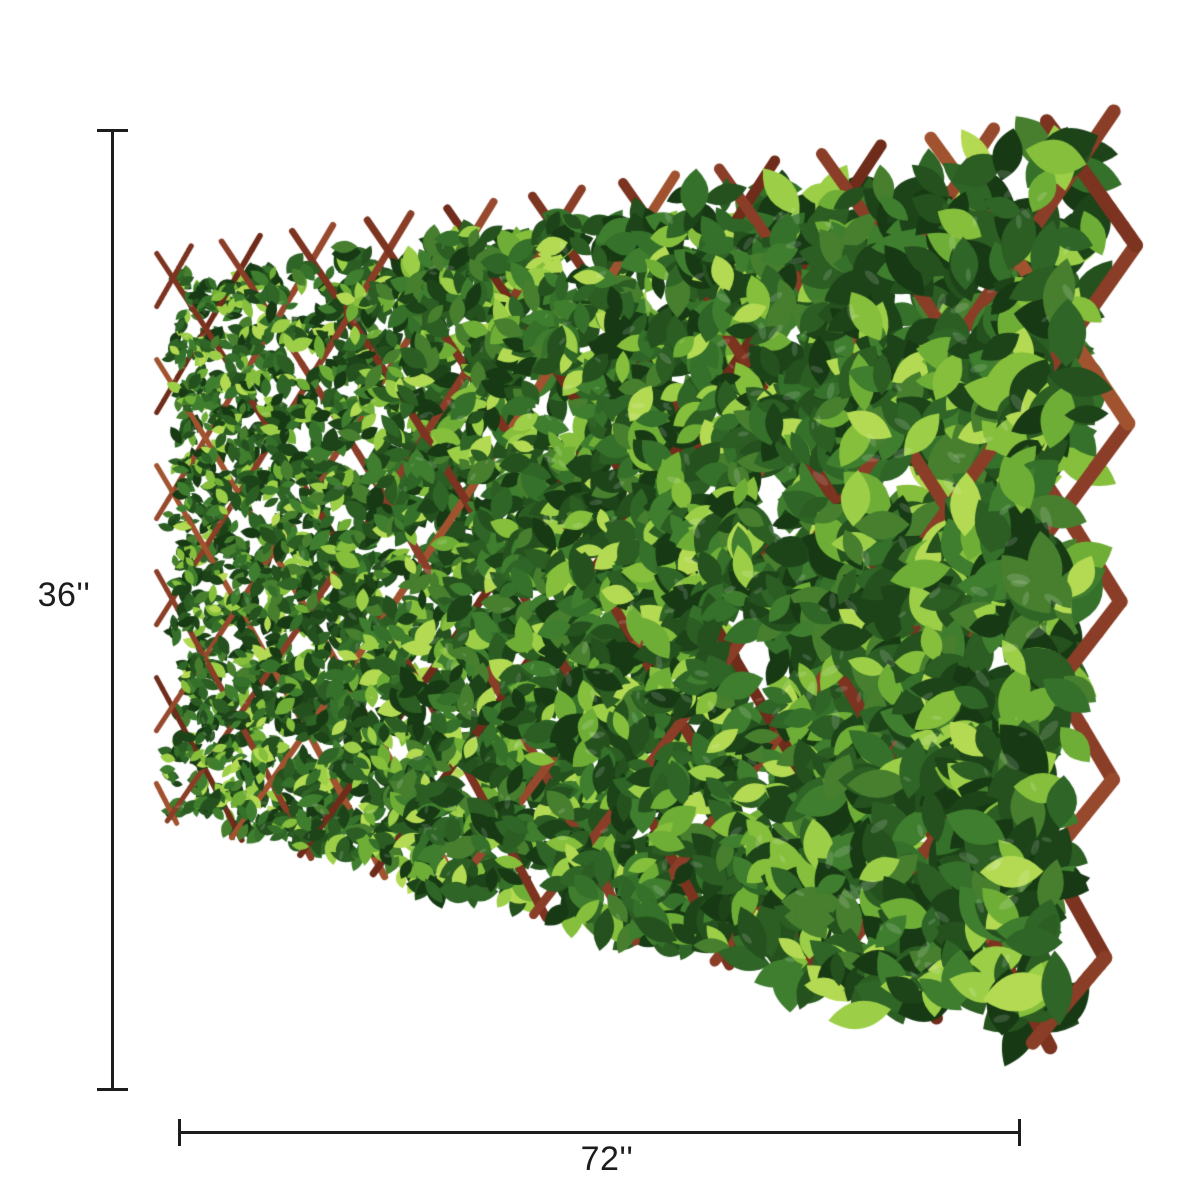  Describe the element at coordinates (112, 1089) in the screenshot. I see `height-dimension-bottom-cap` at that location.